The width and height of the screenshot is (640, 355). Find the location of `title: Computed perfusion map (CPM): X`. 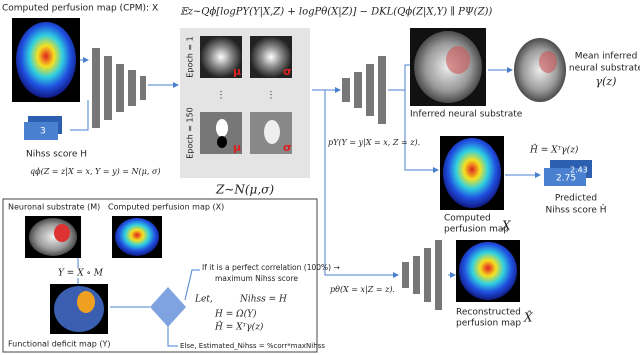

title: Computed perfusion map (CPM): X is located at coordinates (80, 9).